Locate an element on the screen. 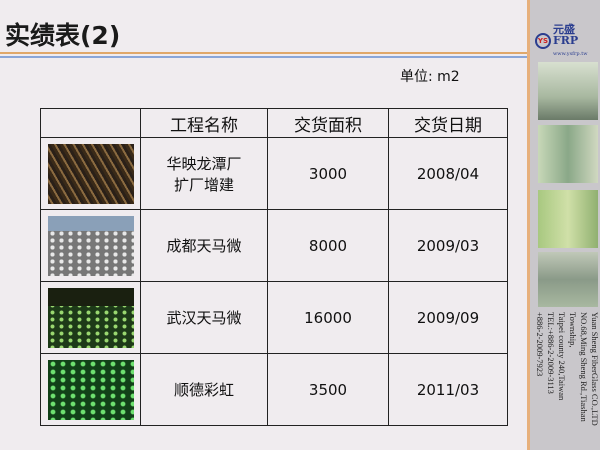  page-title: 实绩表(2) is located at coordinates (63, 35).